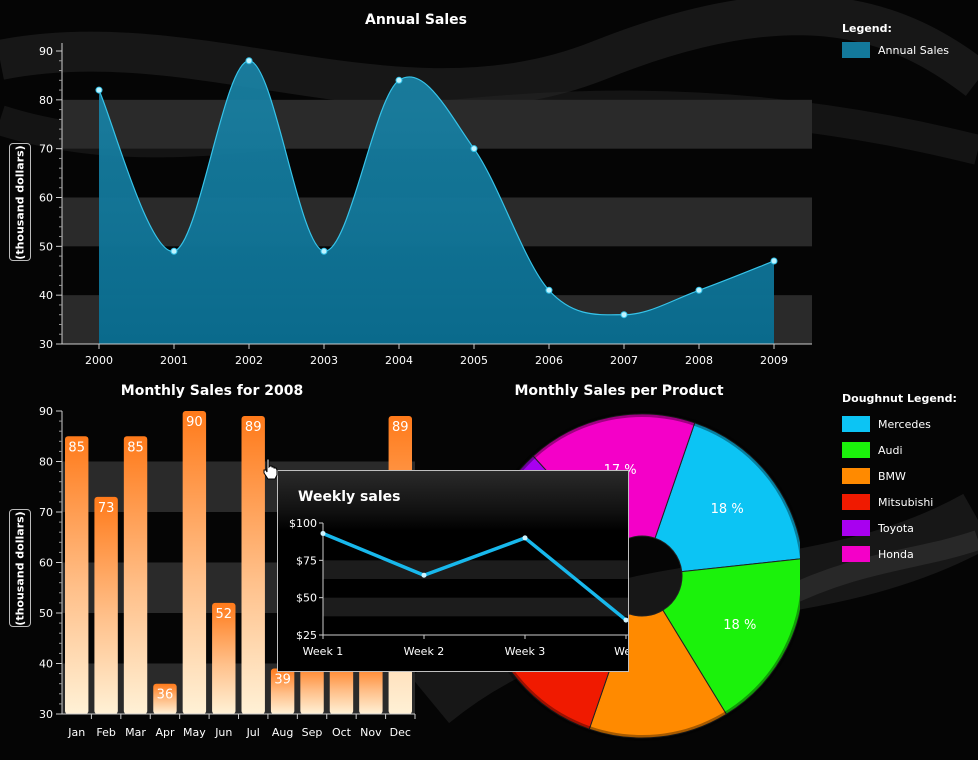  What do you see at coordinates (424, 651) in the screenshot?
I see `weekly-x-tick-label: Week 2` at bounding box center [424, 651].